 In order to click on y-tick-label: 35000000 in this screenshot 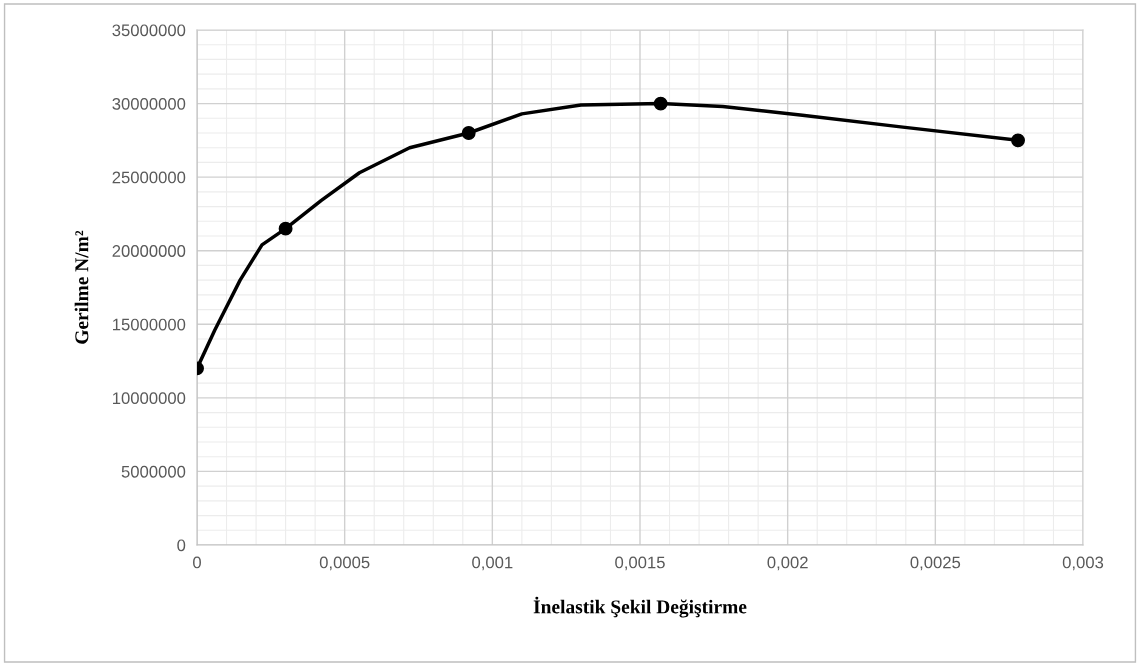, I will do `click(149, 30)`.